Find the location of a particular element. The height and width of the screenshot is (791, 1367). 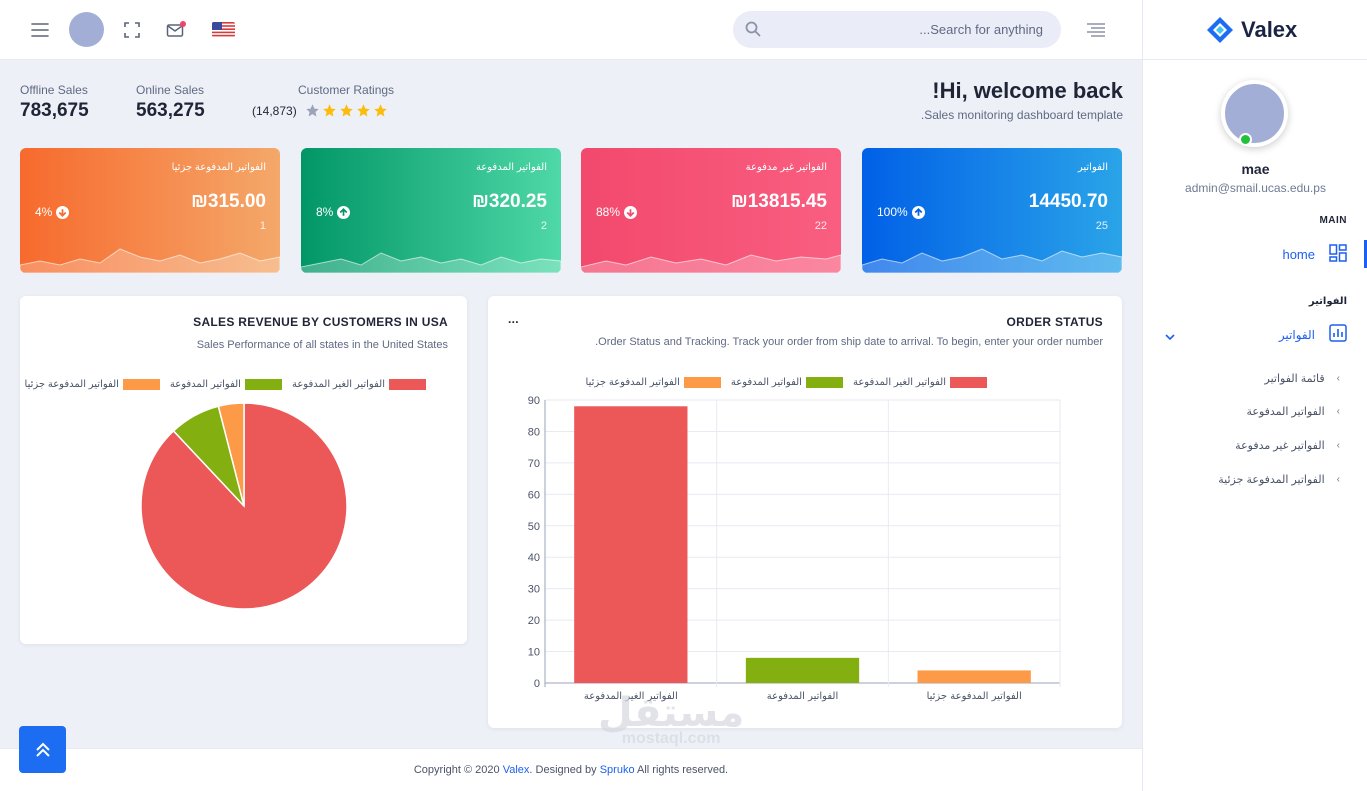

sidebar-subitem-partial: › الفواتير المدفوعة جزئية is located at coordinates (1279, 479).